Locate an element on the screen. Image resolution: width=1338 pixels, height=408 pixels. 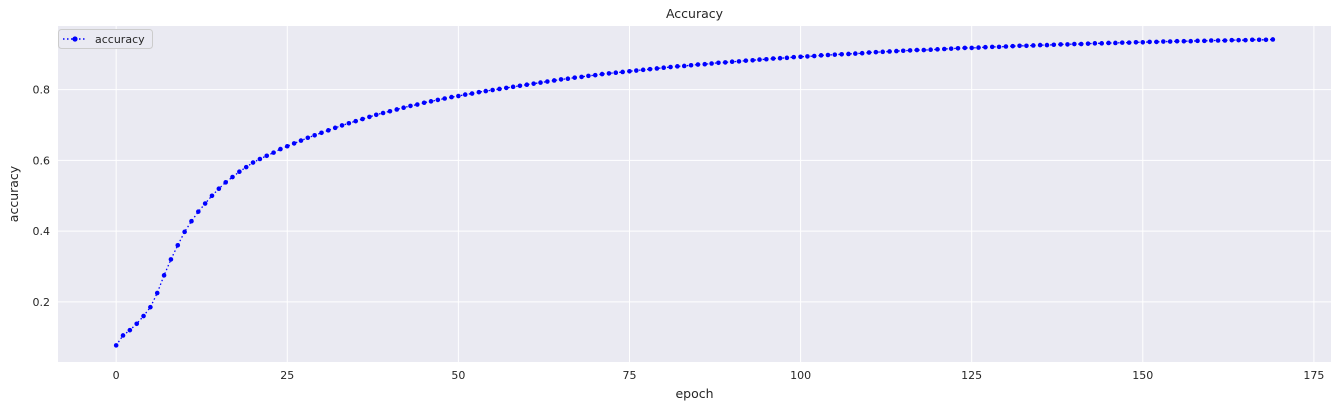
x-tick-label: 75 is located at coordinates (629, 375).